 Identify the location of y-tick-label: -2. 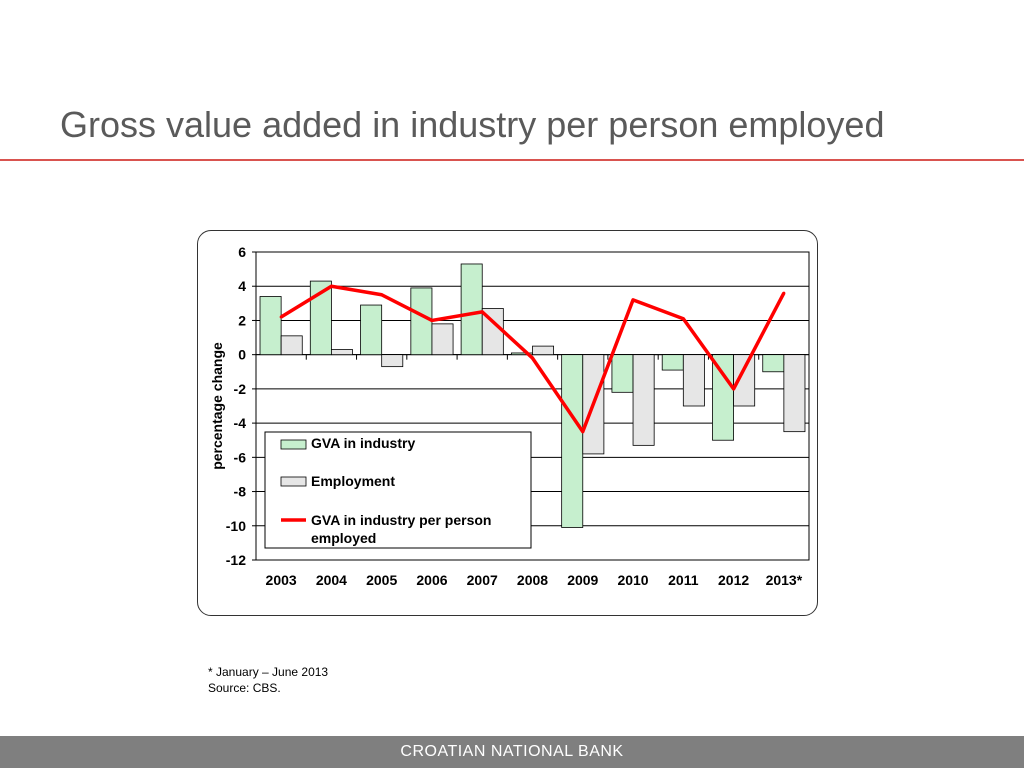
(240, 389).